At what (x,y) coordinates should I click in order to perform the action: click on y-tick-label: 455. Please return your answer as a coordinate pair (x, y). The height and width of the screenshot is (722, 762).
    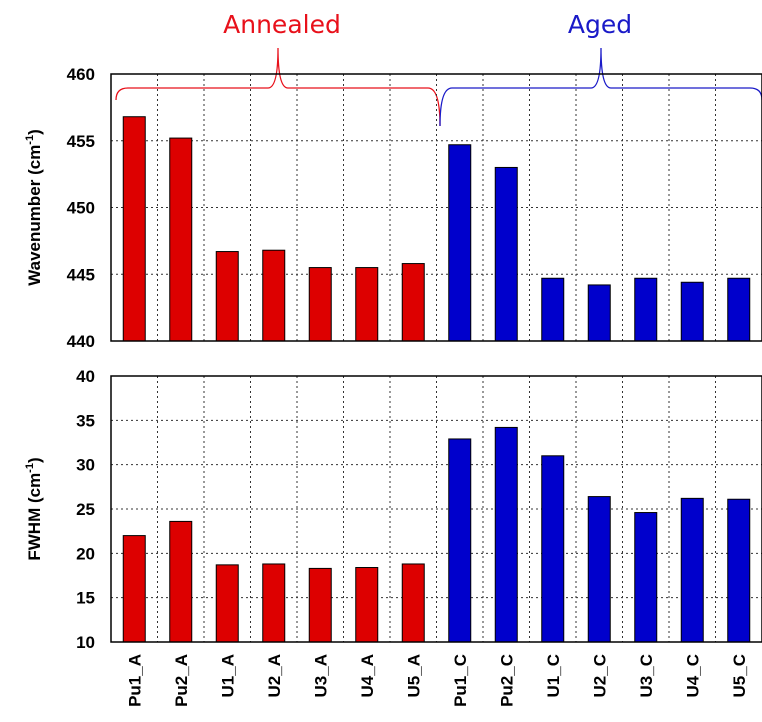
    Looking at the image, I should click on (81, 141).